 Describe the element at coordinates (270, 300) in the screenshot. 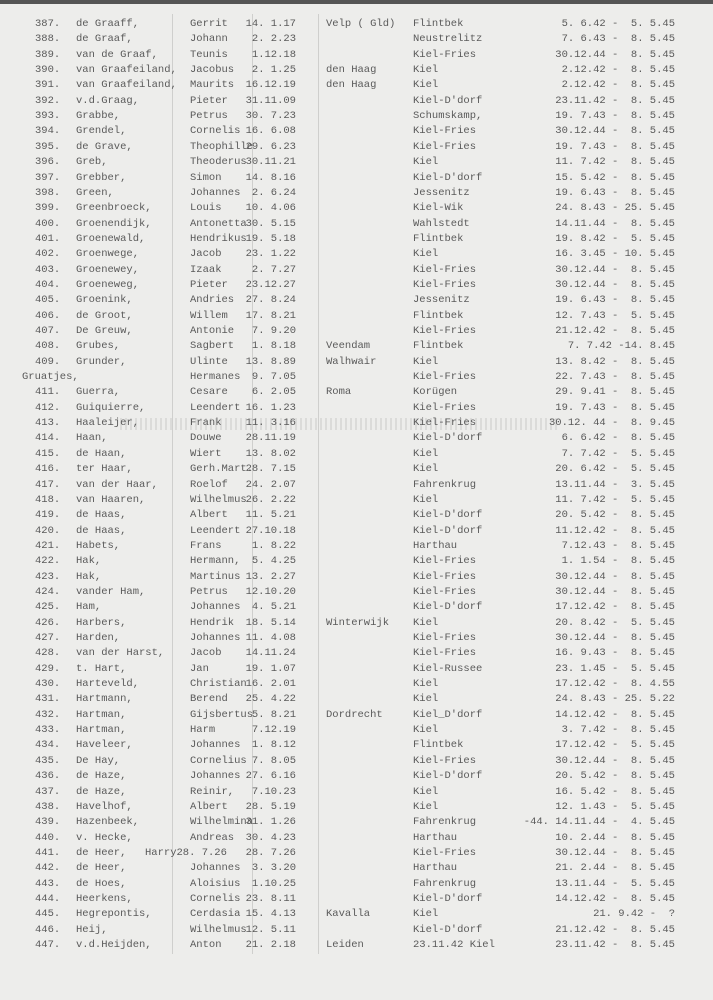

I see `birth-date: 27. 8.24` at that location.